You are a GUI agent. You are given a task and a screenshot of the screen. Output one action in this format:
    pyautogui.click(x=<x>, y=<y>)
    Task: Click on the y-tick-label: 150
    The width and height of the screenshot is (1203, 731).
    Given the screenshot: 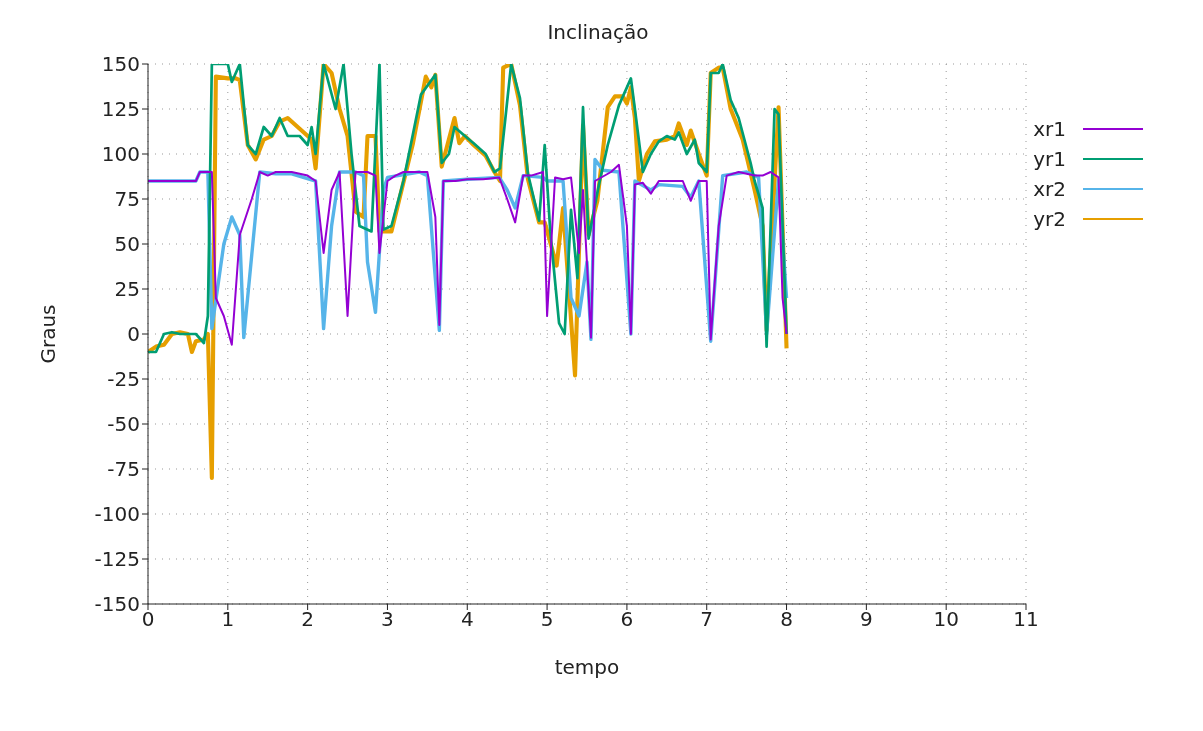 What is the action you would take?
    pyautogui.click(x=120, y=64)
    